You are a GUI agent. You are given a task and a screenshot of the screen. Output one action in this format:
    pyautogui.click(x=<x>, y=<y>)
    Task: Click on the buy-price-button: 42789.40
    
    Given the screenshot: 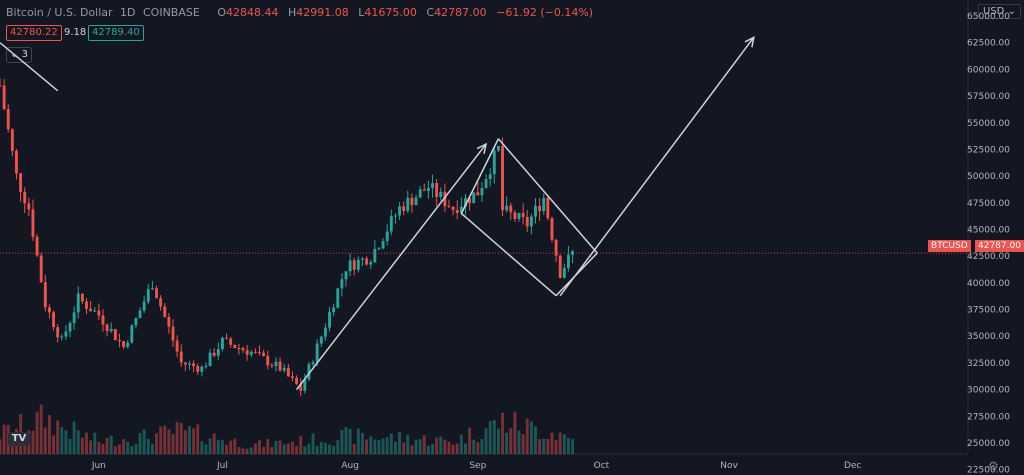 What is the action you would take?
    pyautogui.click(x=116, y=33)
    